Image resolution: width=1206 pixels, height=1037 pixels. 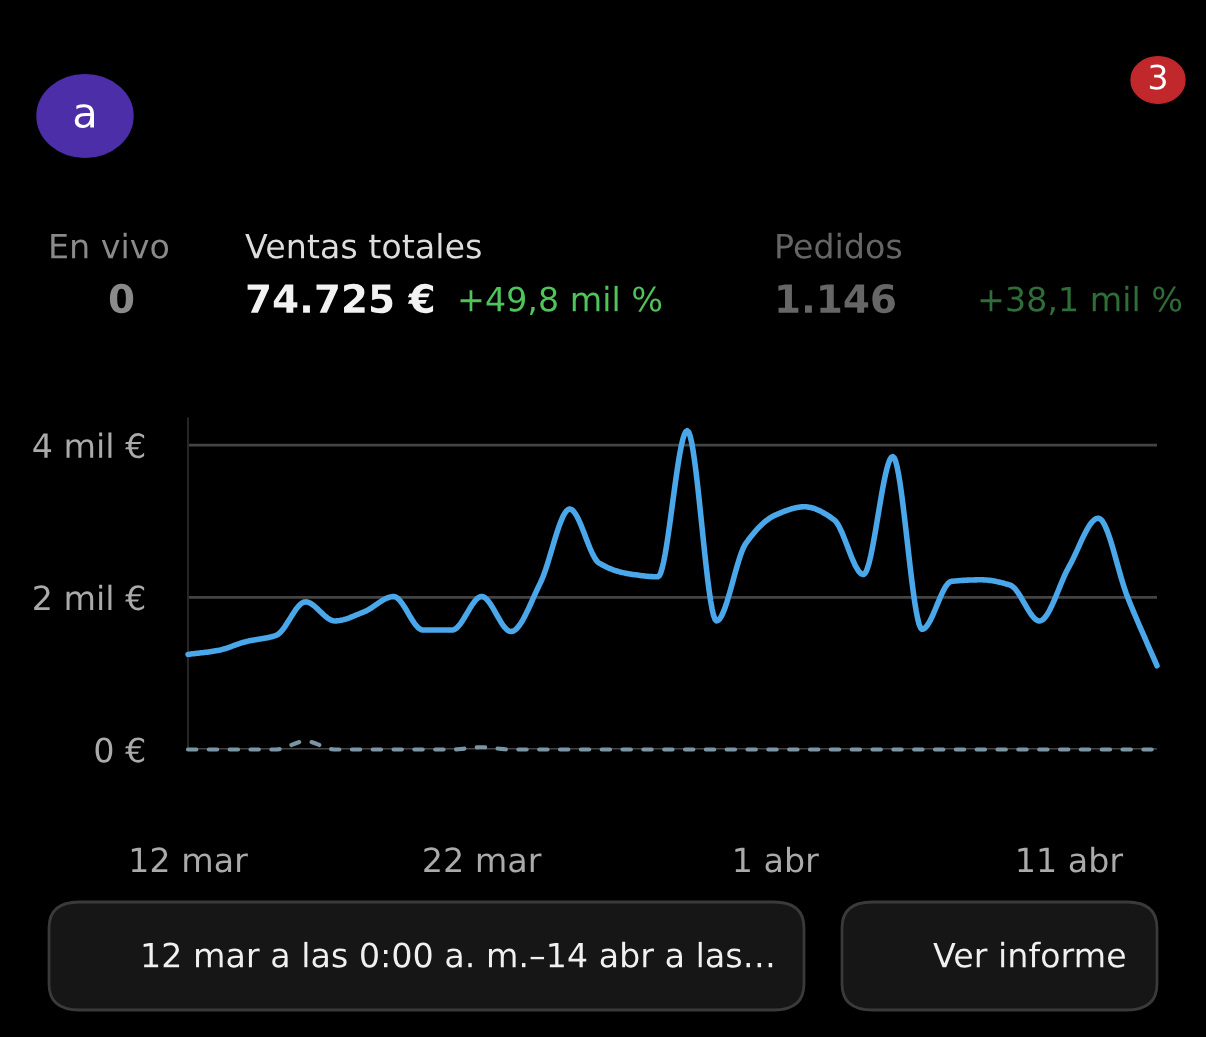 What do you see at coordinates (1029, 954) in the screenshot?
I see `text: Ver informe` at bounding box center [1029, 954].